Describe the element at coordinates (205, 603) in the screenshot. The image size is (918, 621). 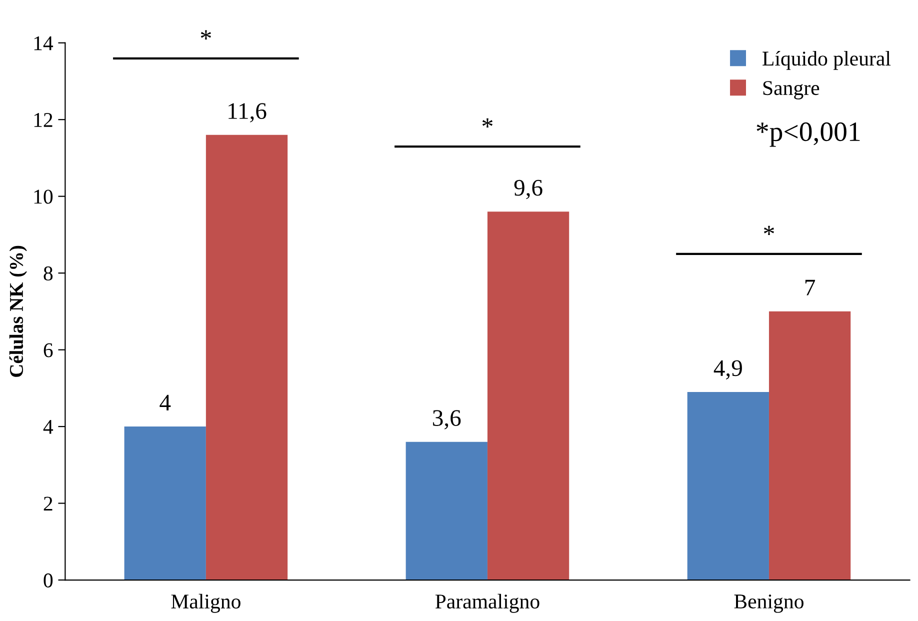
I see `x-tick-label: Maligno` at that location.